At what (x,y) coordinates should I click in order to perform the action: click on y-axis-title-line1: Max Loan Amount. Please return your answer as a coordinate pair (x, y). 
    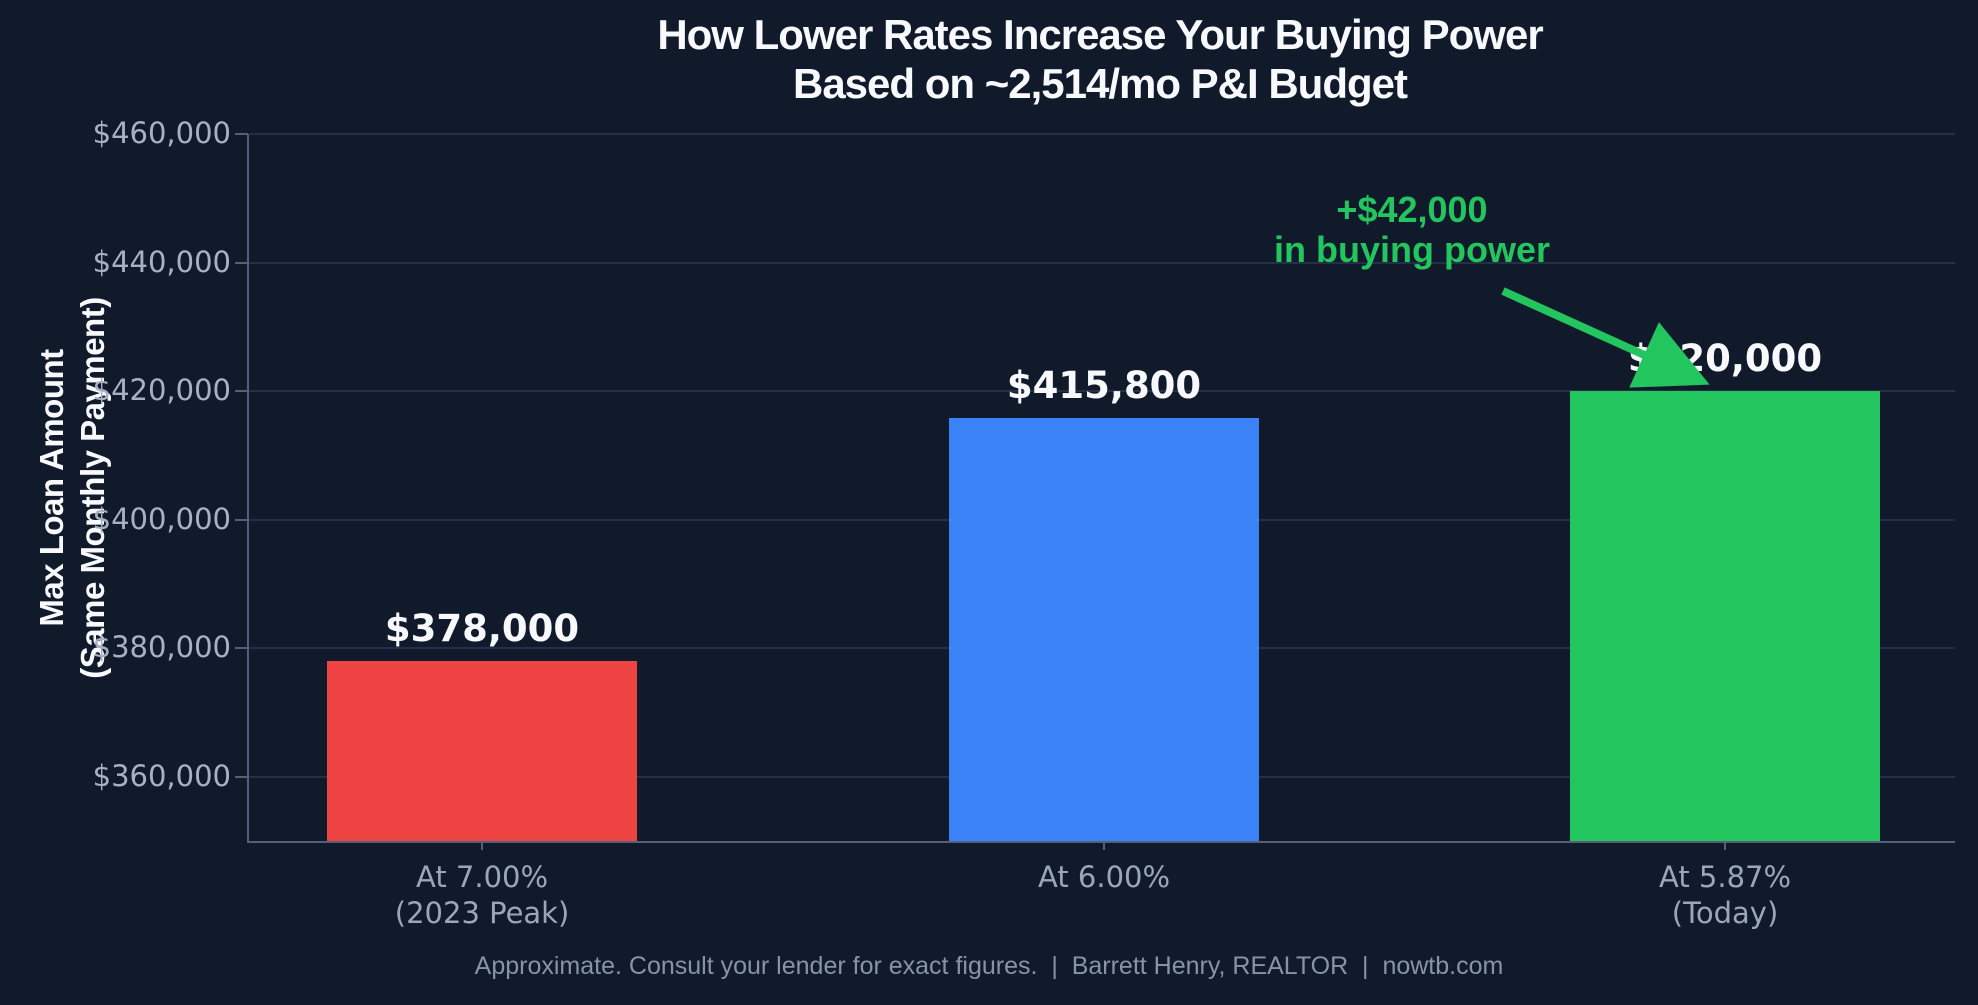
    Looking at the image, I should click on (51, 488).